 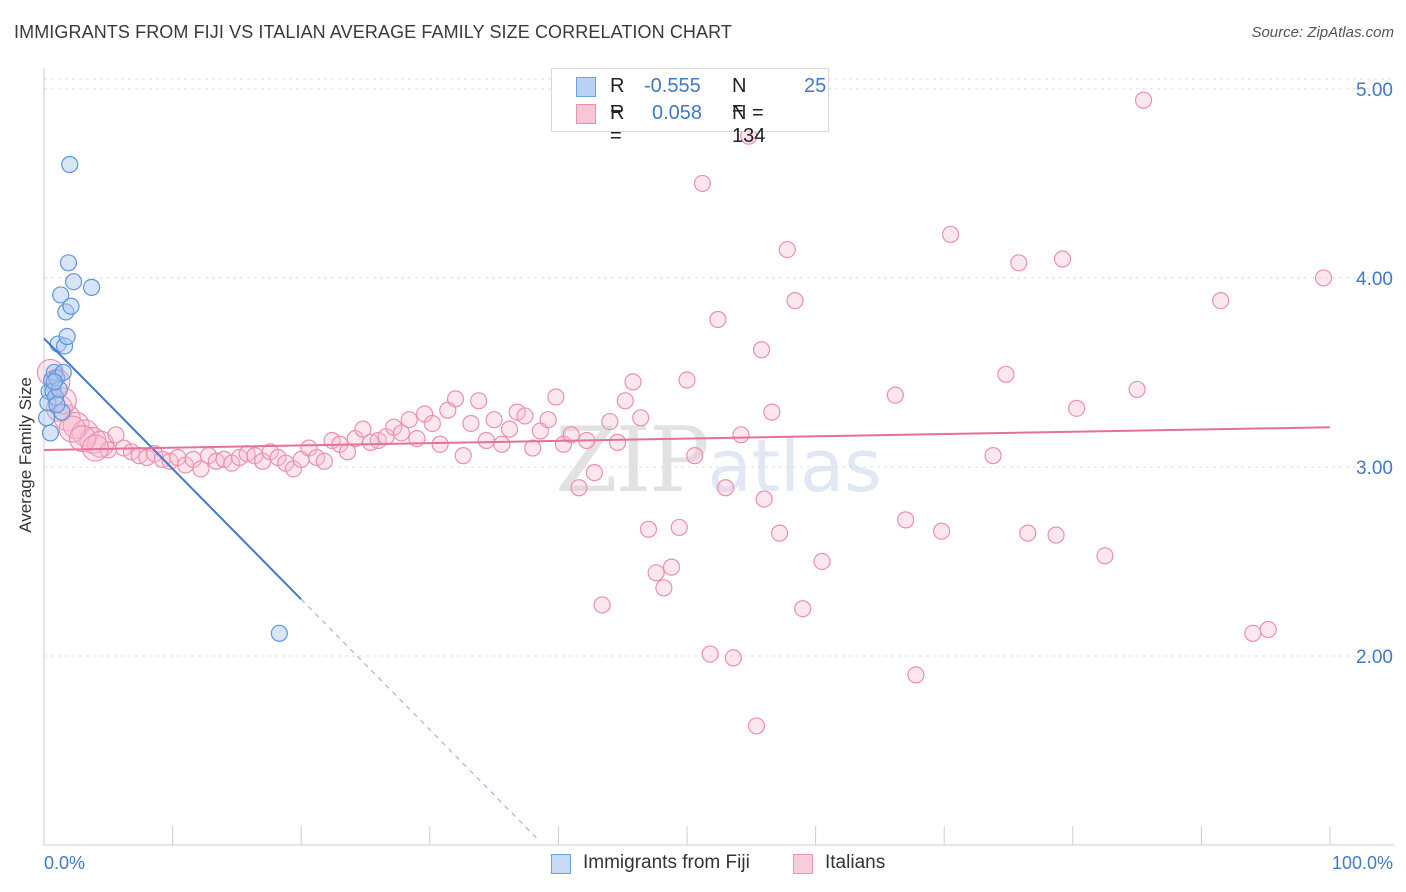 What do you see at coordinates (687, 438) in the screenshot?
I see `trendline-italians` at bounding box center [687, 438].